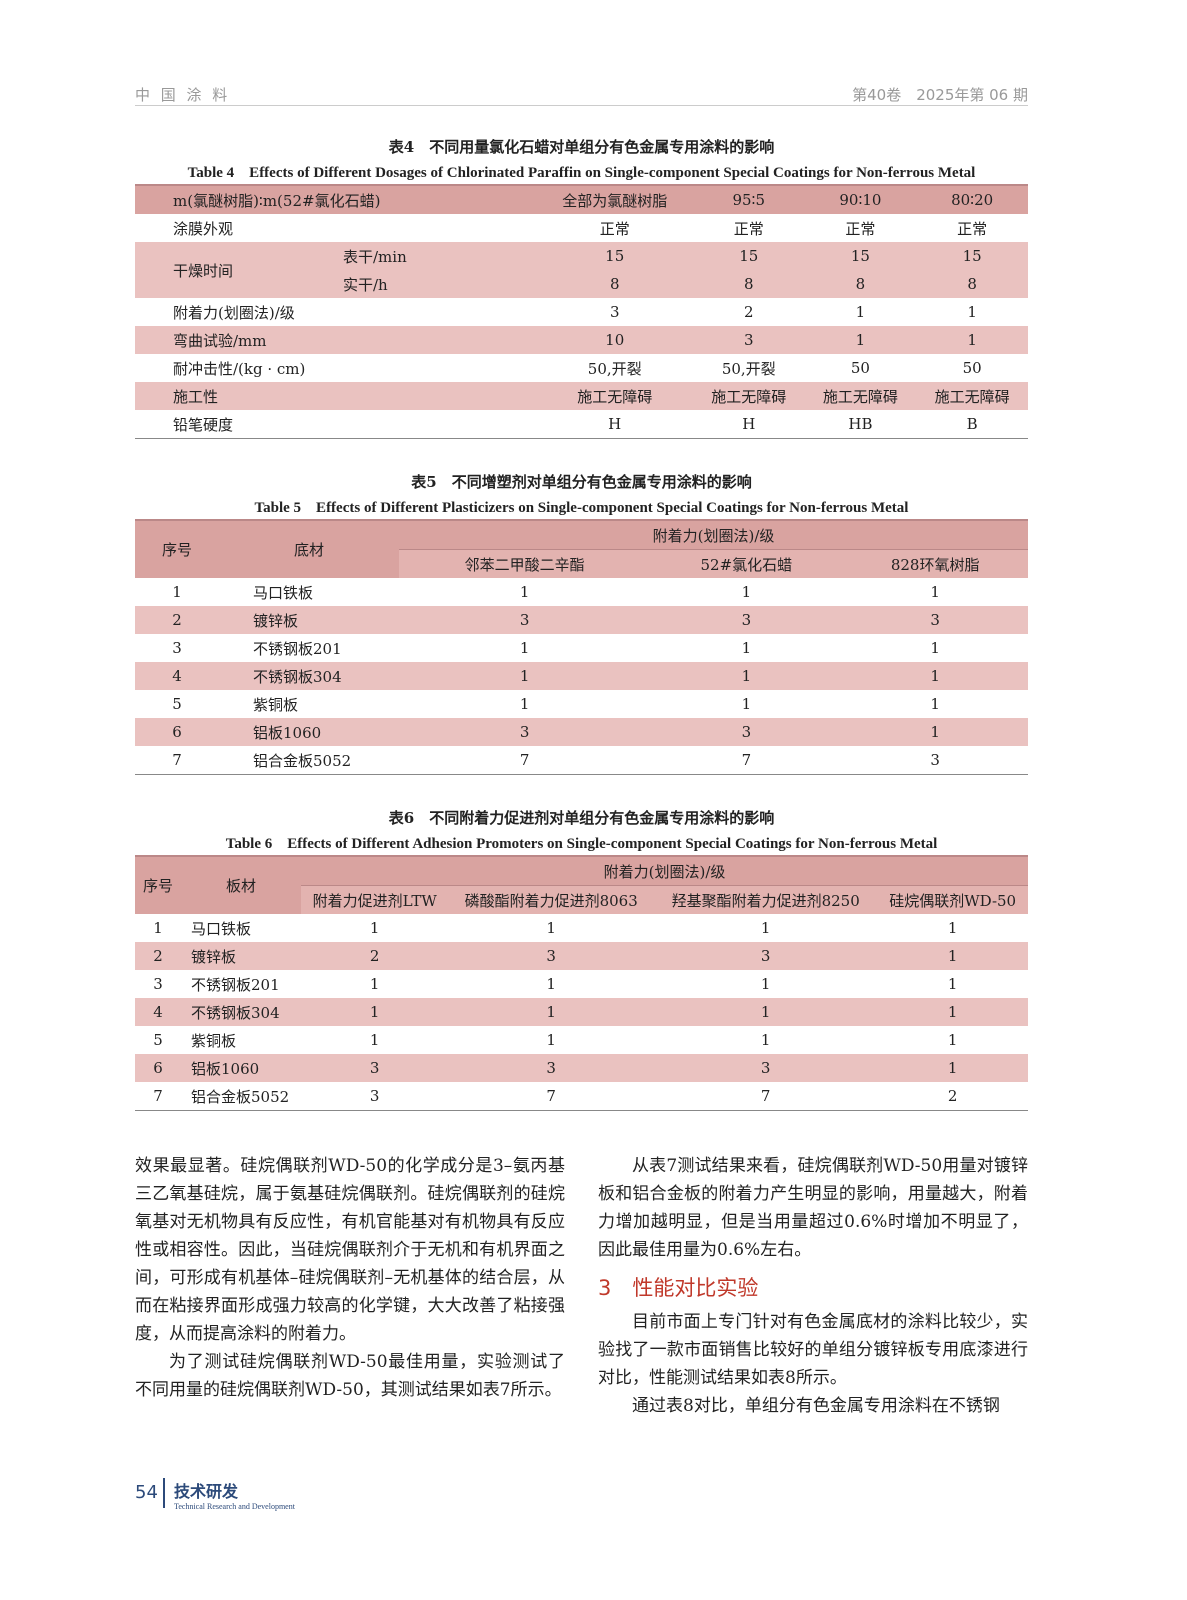 This screenshot has width=1187, height=1600. I want to click on table-row: 2 镀锌板 2 3 3 1, so click(581, 956).